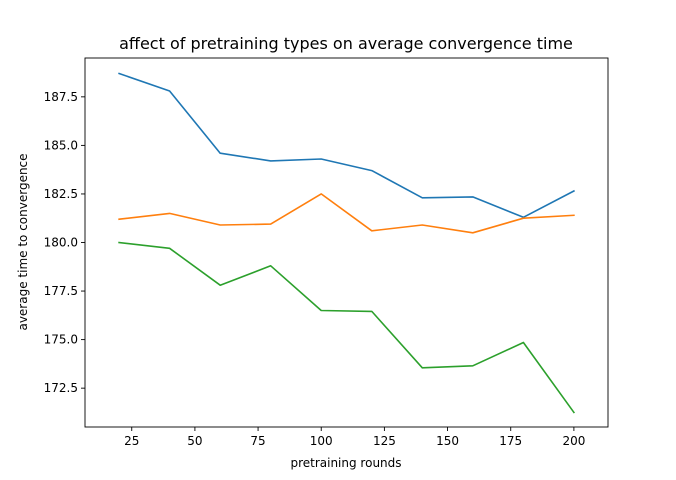  What do you see at coordinates (384, 441) in the screenshot?
I see `x-tick-label: 125` at bounding box center [384, 441].